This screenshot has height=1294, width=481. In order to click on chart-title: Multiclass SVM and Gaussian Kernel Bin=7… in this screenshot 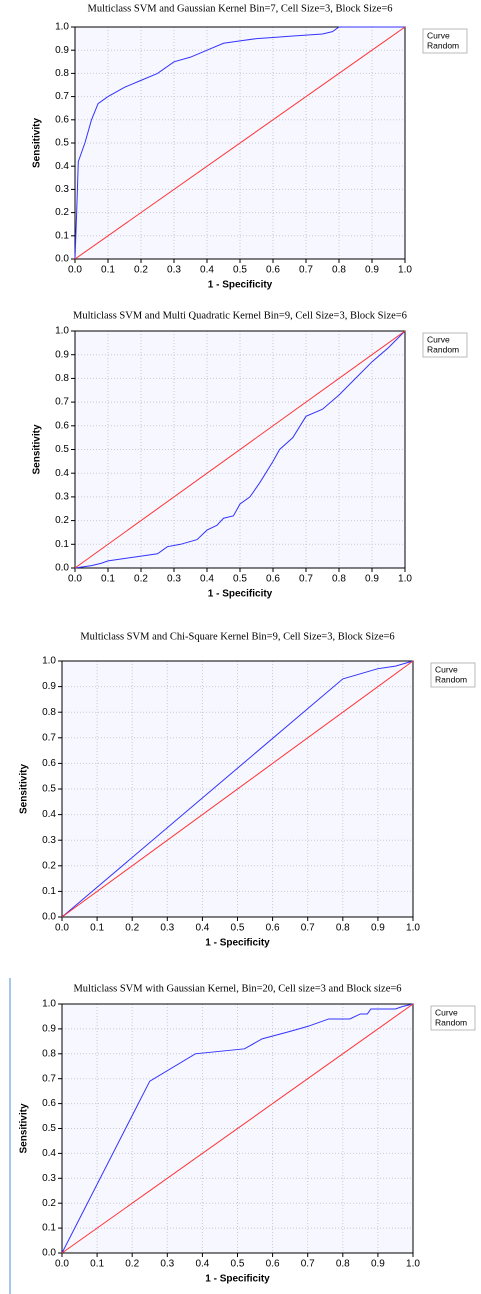, I will do `click(239, 8)`.